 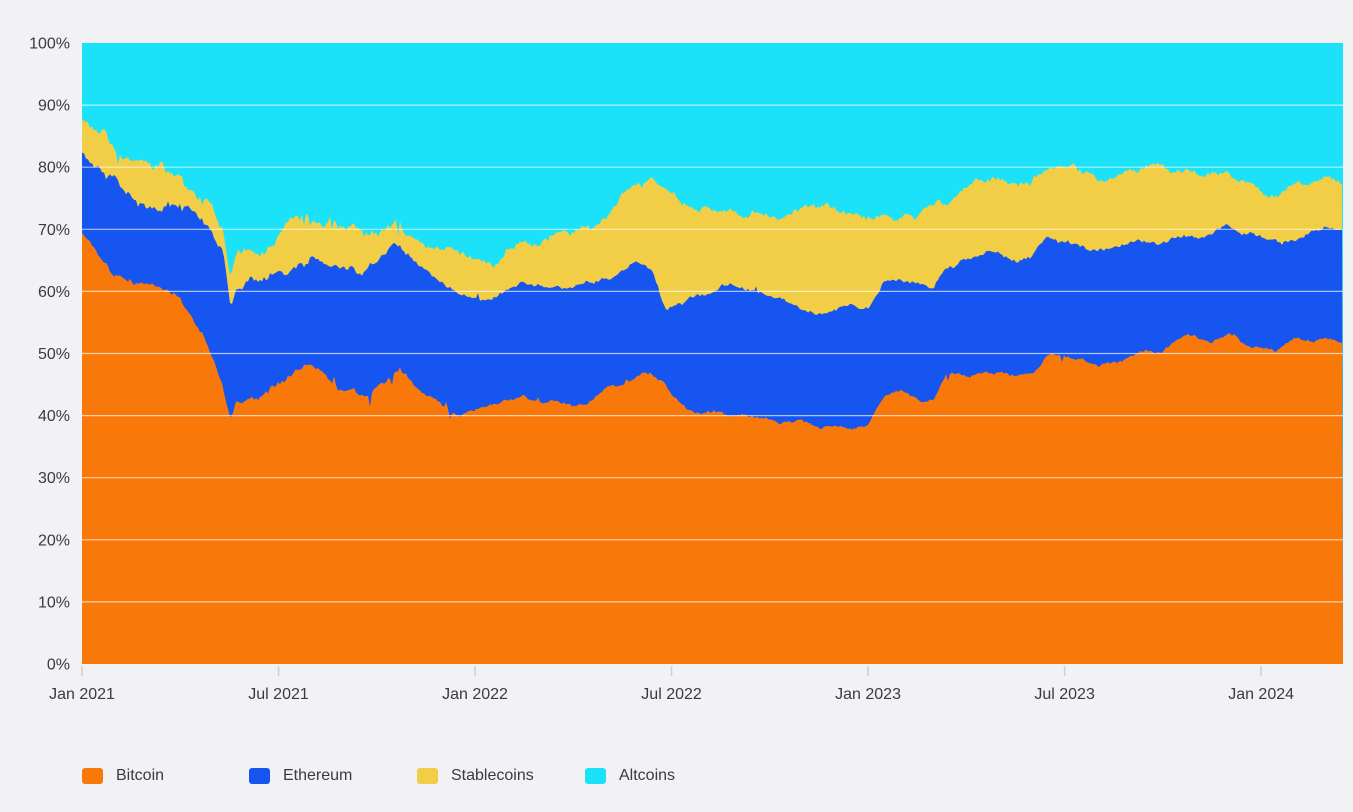 I want to click on x-tick-label: Jan 2022, so click(x=475, y=694).